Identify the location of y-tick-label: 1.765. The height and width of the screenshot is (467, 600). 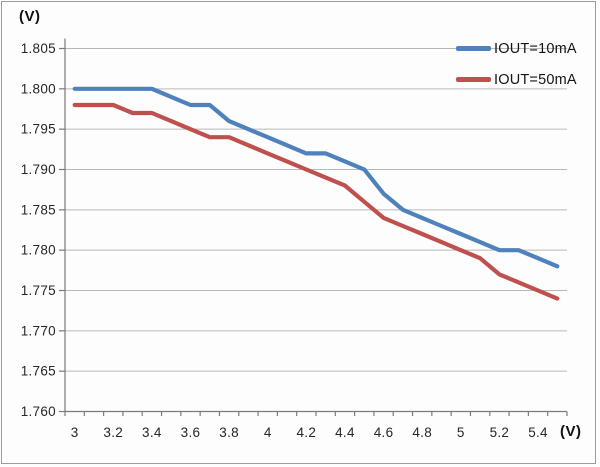
(38, 371).